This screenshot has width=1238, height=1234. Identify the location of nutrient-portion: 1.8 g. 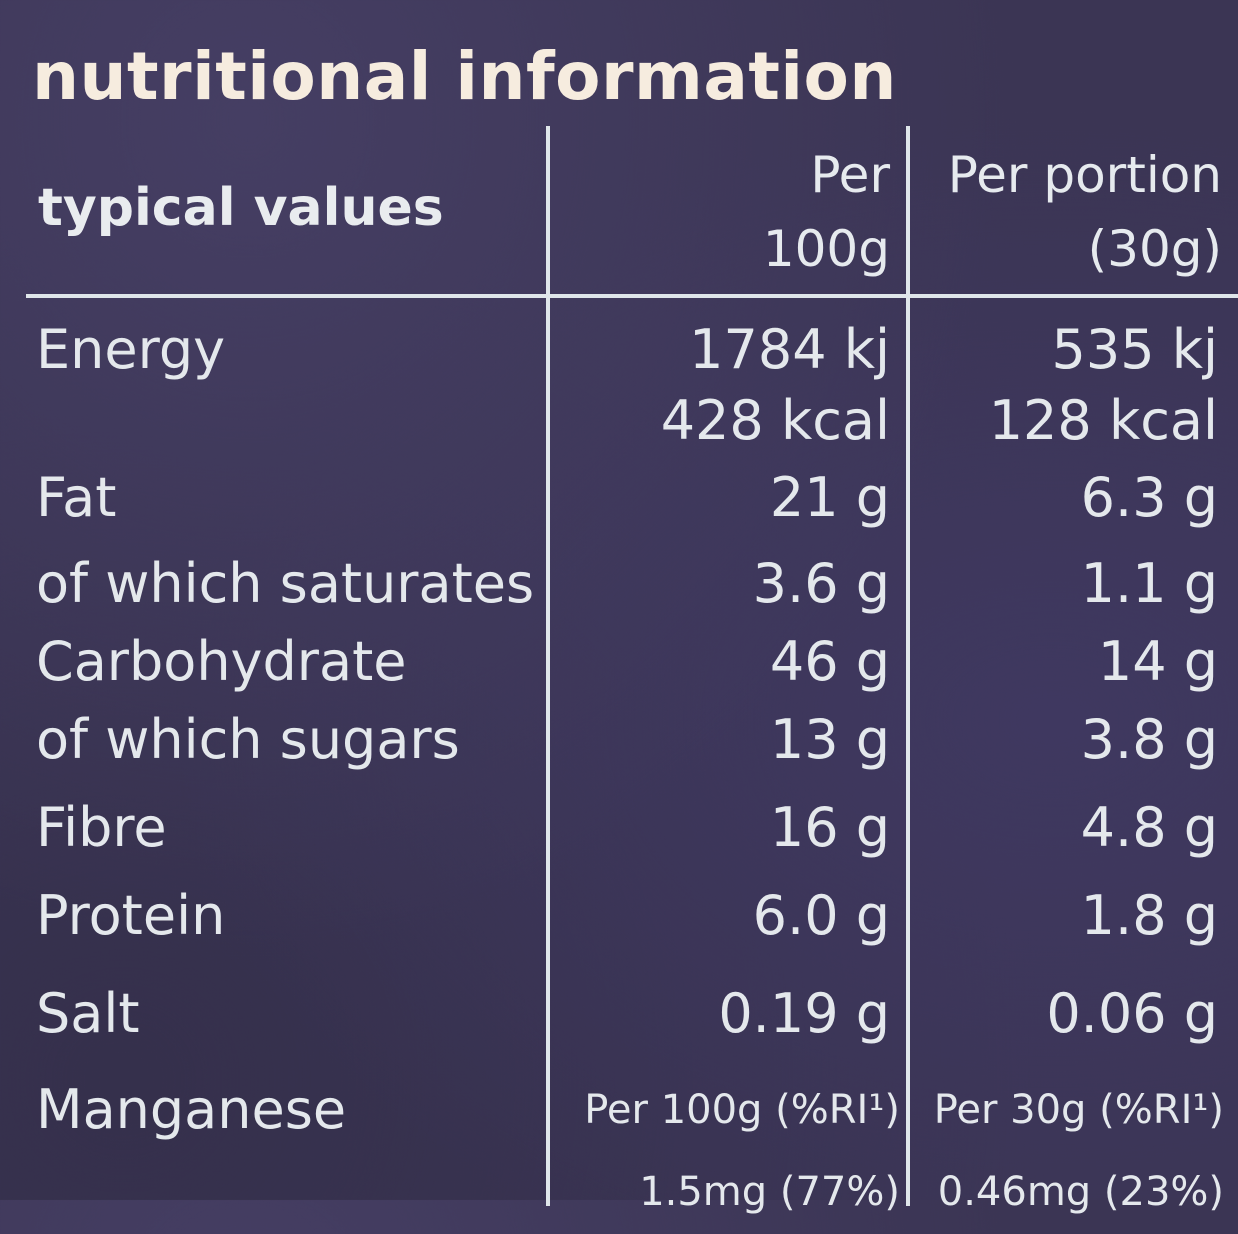
(1149, 915).